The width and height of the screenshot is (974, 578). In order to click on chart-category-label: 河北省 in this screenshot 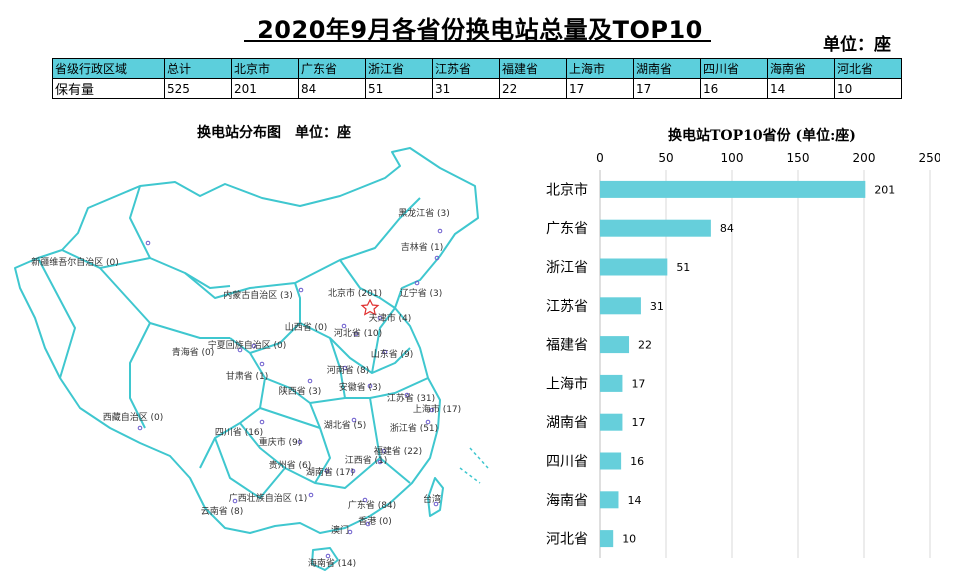, I will do `click(567, 540)`.